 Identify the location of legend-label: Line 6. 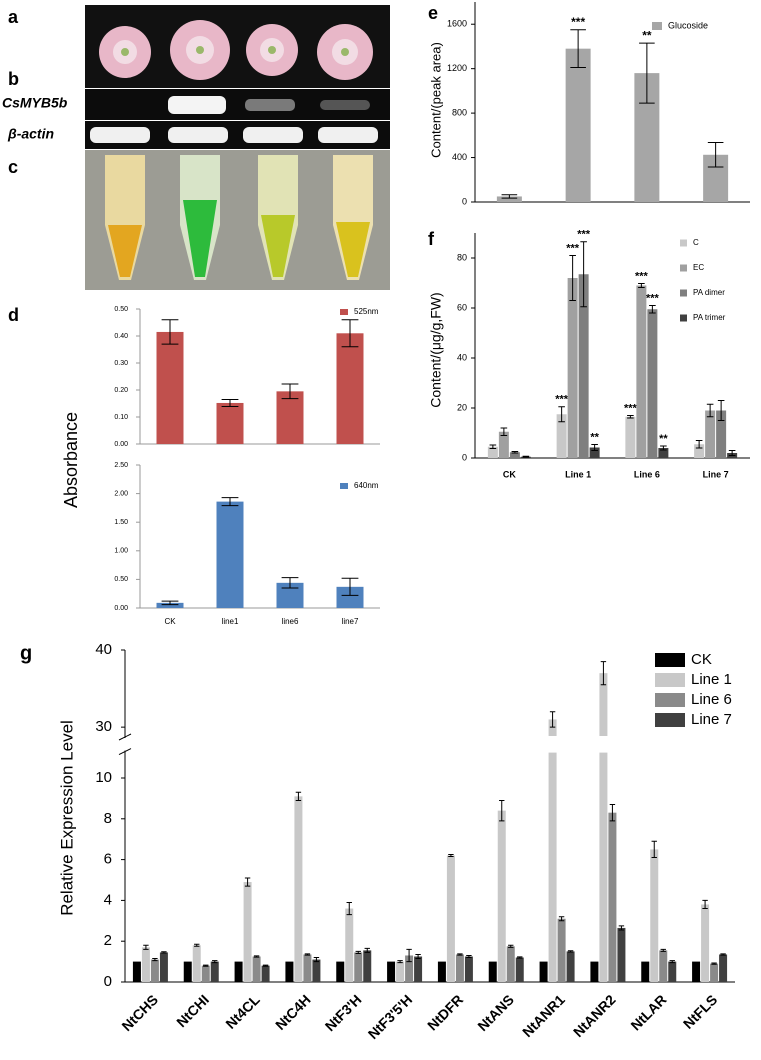
(711, 699).